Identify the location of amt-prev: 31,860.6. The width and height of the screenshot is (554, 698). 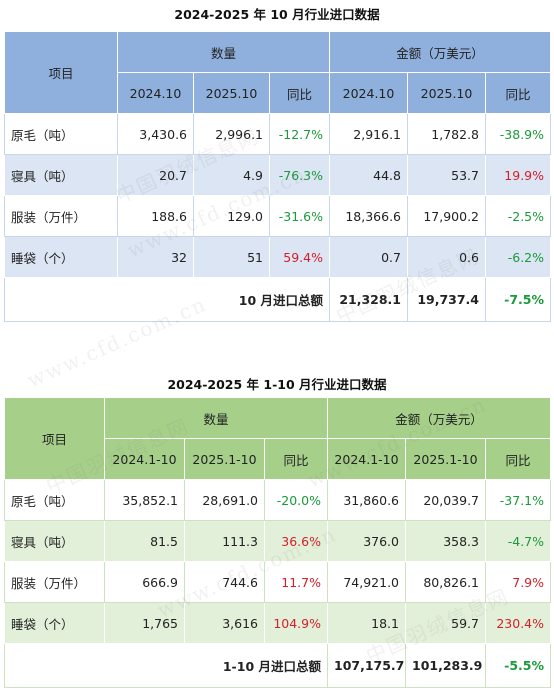
(366, 500).